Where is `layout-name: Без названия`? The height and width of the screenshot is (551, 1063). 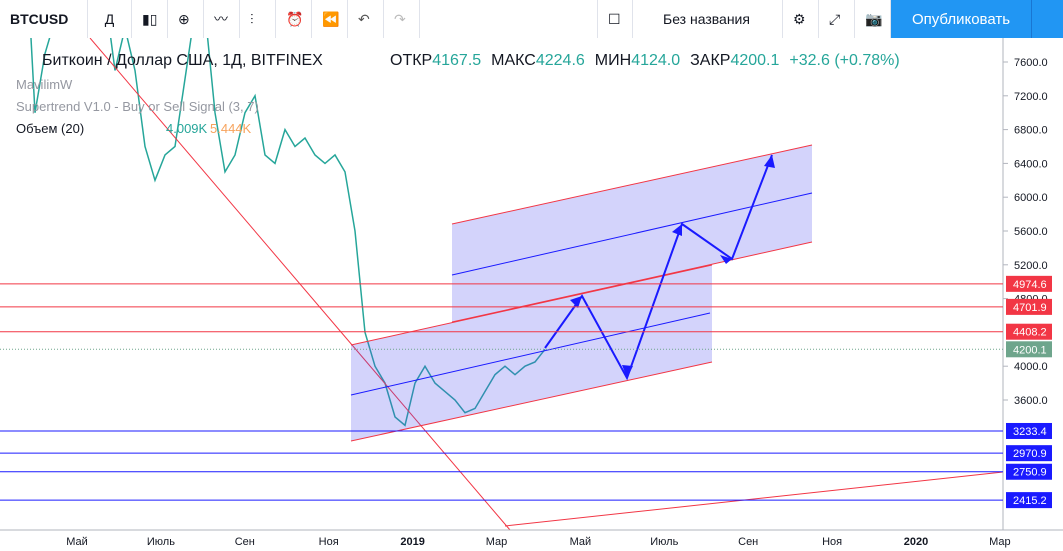
layout-name: Без названия is located at coordinates (708, 19).